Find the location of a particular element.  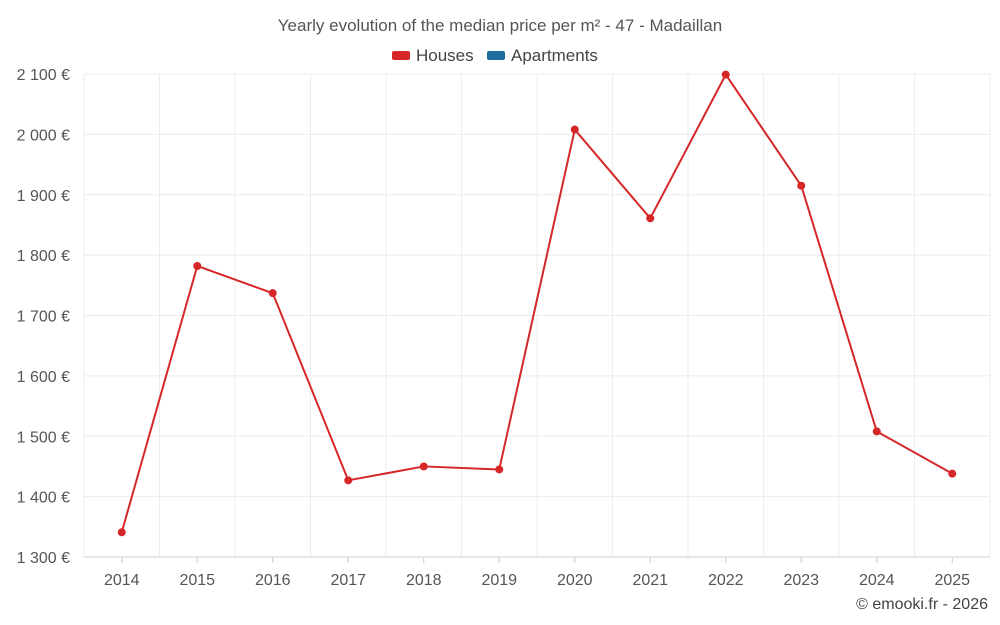

y-tick-label: 2 000 € is located at coordinates (43, 135).